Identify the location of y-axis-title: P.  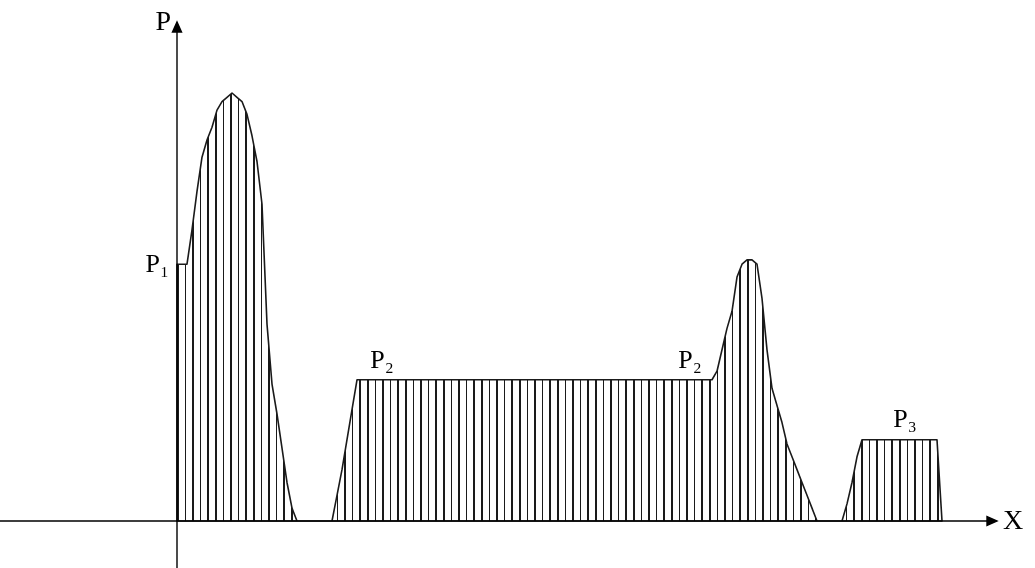
(163, 20).